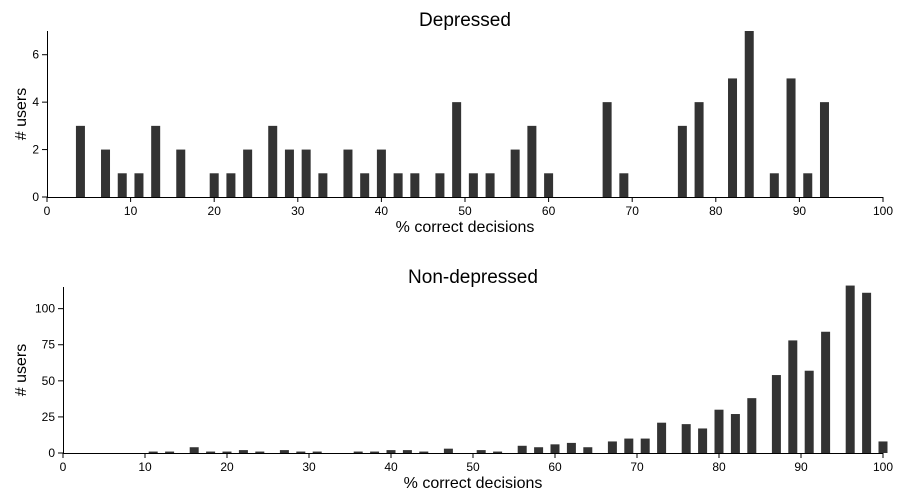 This screenshot has width=899, height=496. I want to click on y-ticks: 0 25 50 75 100, so click(49, 381).